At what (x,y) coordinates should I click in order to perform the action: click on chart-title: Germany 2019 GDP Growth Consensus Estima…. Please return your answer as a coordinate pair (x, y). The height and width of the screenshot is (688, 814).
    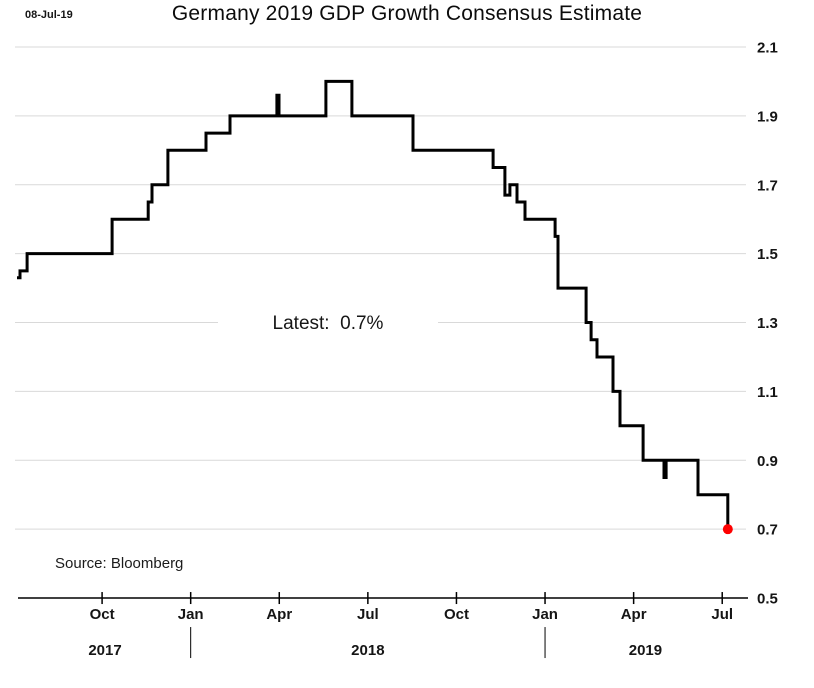
    Looking at the image, I should click on (407, 13).